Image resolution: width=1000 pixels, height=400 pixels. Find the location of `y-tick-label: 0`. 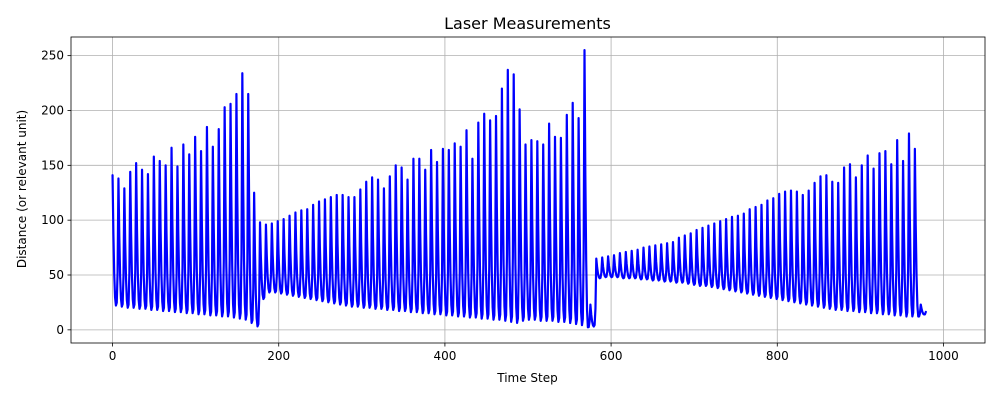

y-tick-label: 0 is located at coordinates (60, 330).